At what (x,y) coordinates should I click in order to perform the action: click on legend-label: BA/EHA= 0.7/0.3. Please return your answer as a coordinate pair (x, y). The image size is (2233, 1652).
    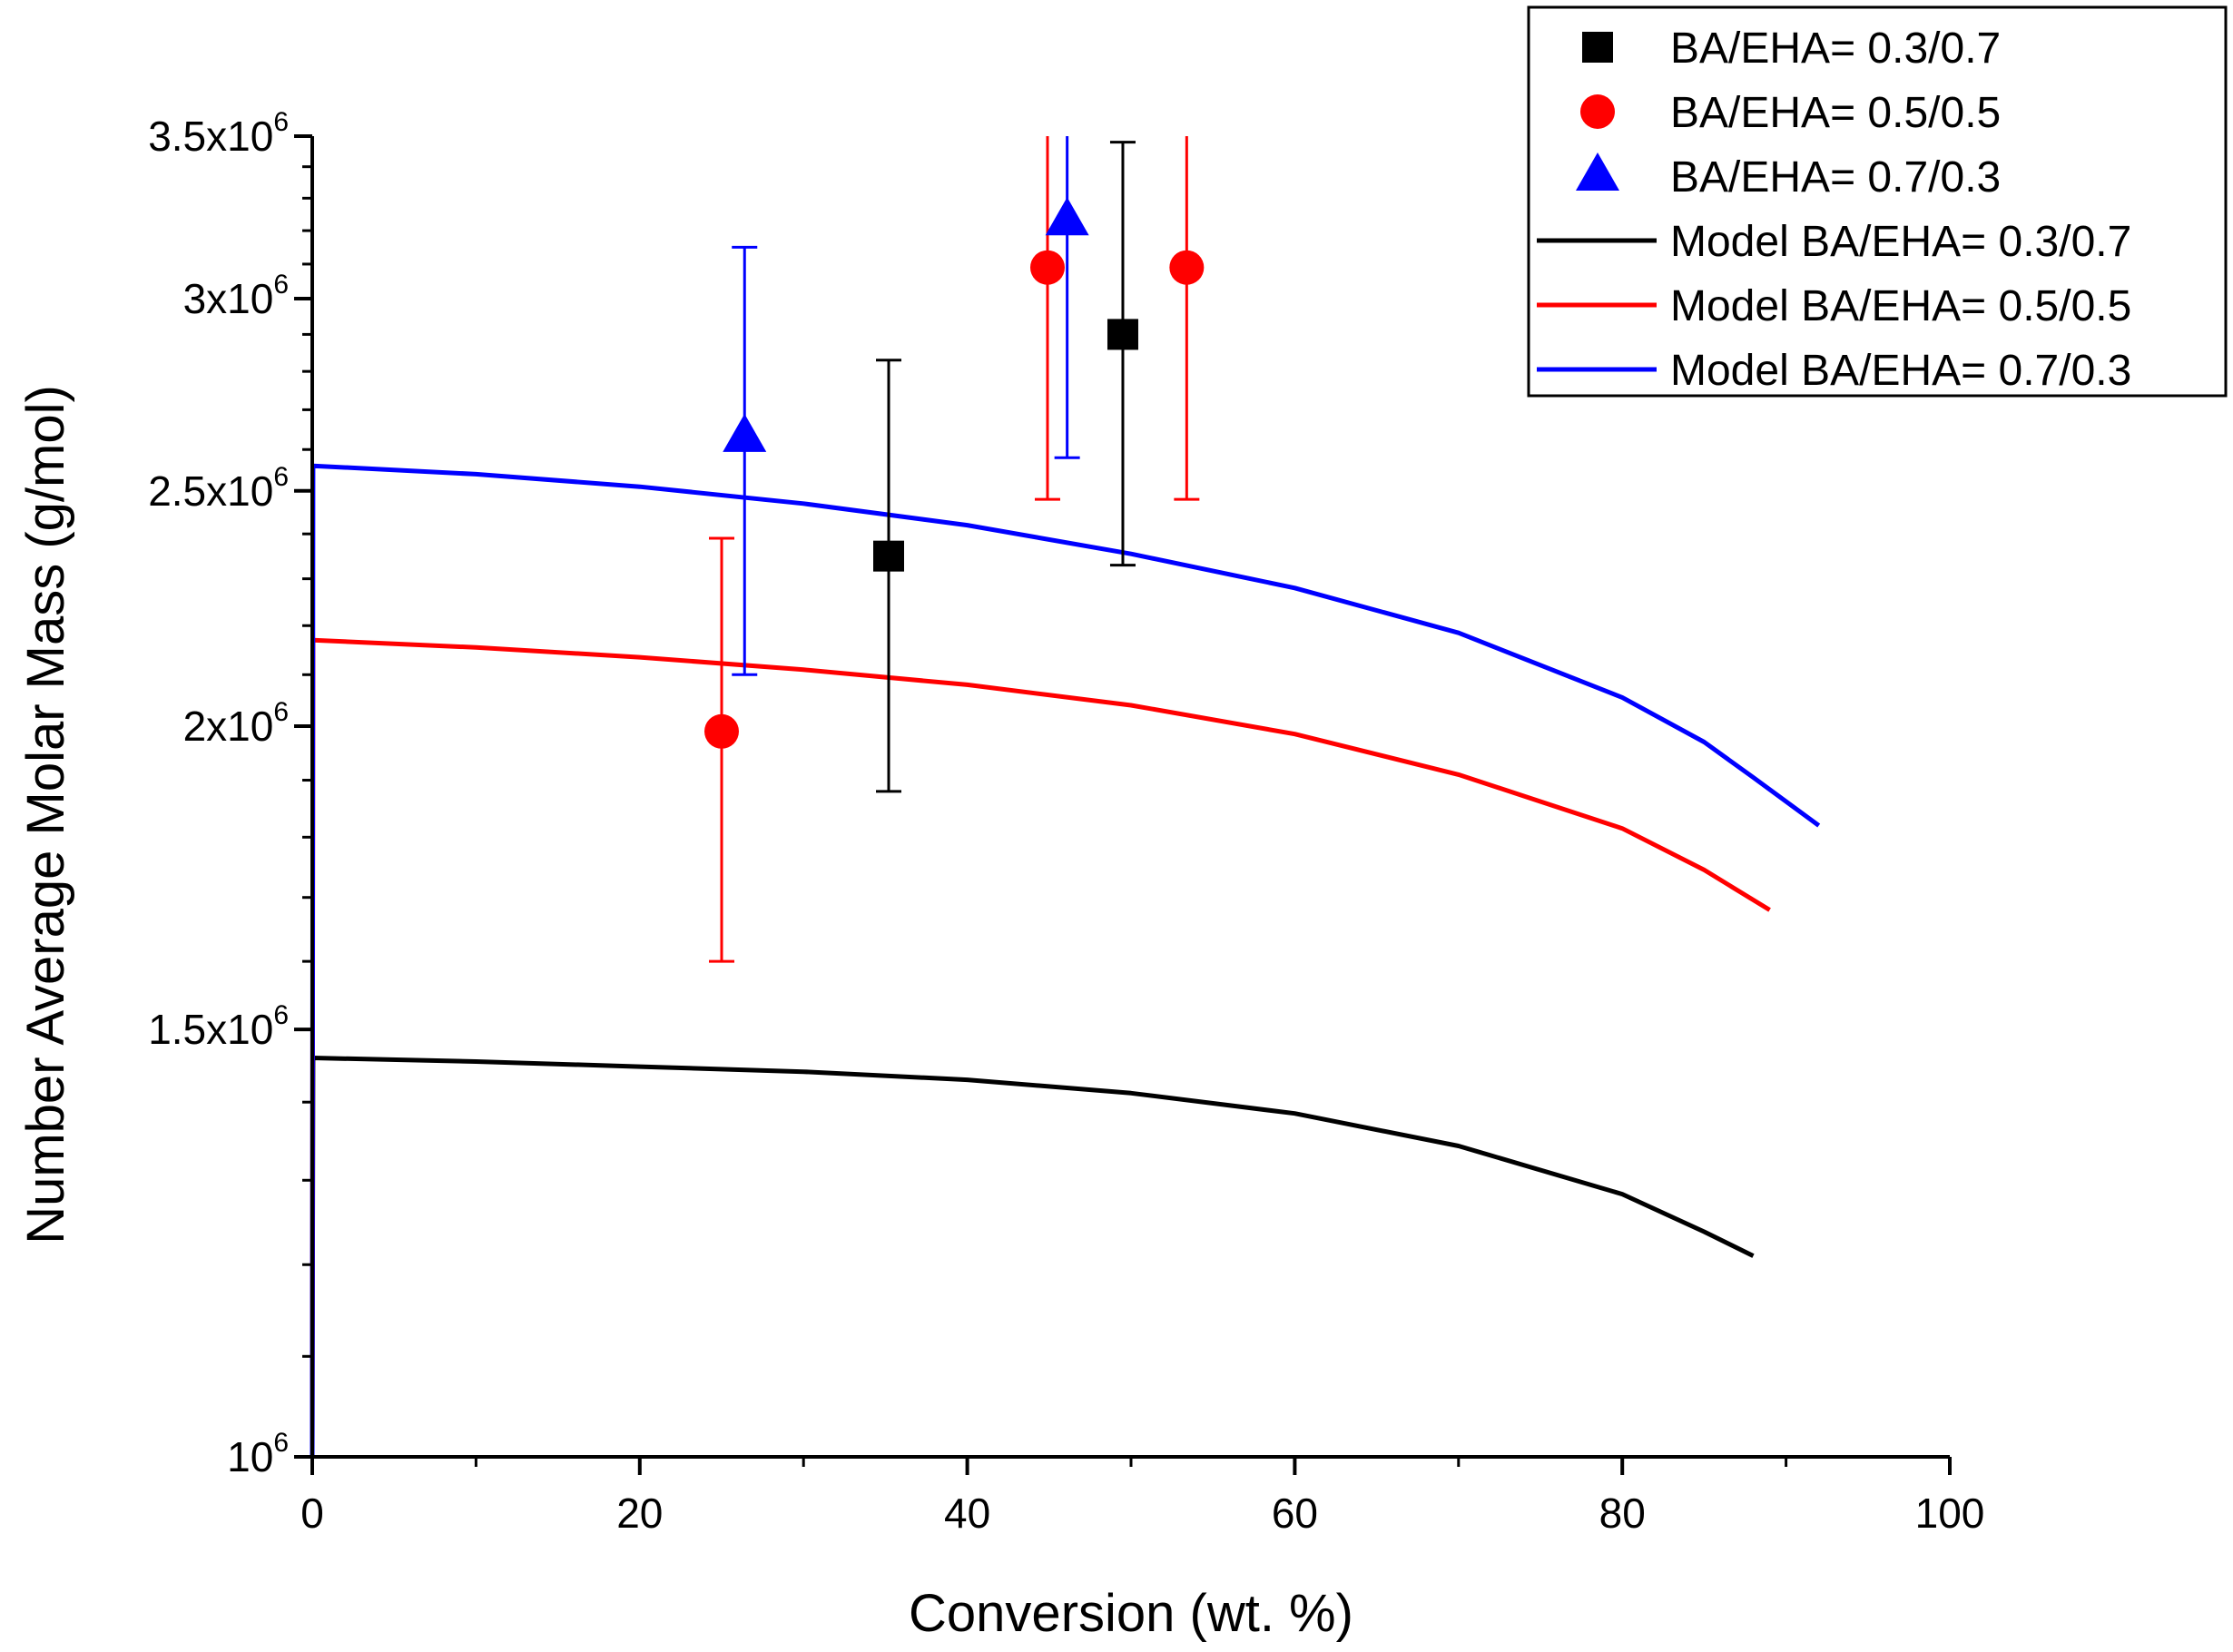
    Looking at the image, I should click on (1835, 177).